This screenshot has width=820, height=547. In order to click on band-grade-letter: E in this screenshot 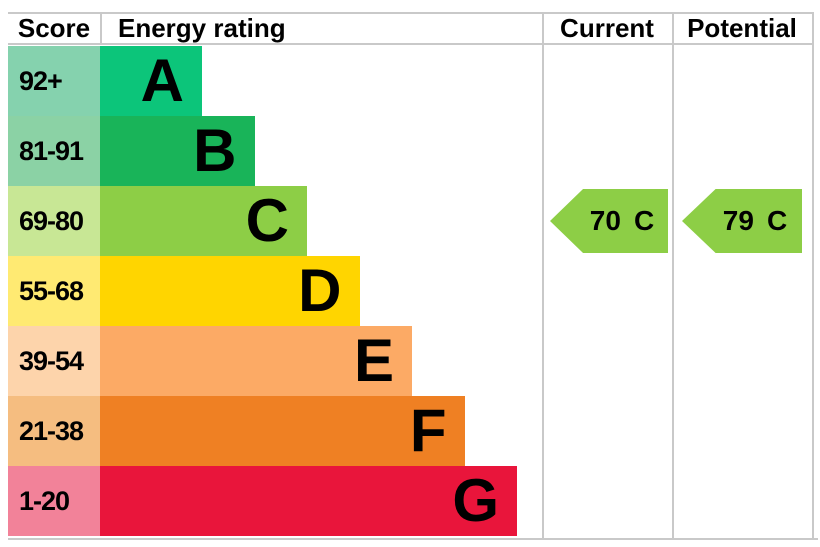, I will do `click(373, 360)`.